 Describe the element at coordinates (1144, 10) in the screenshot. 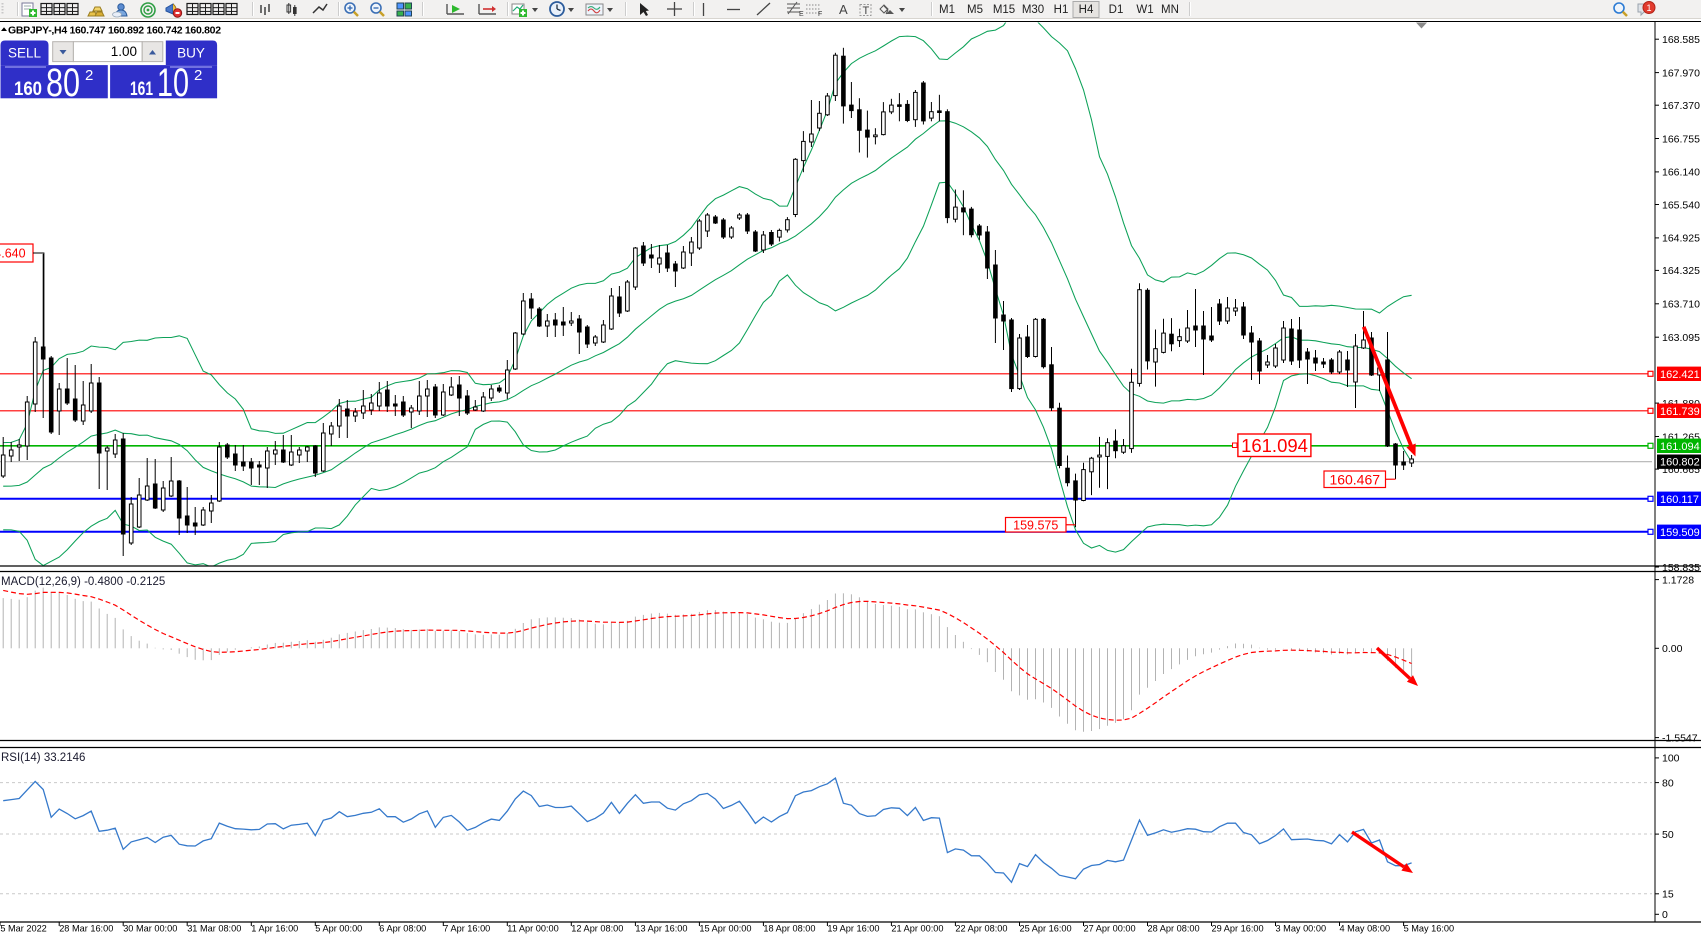

I see `svg-text: W1` at that location.